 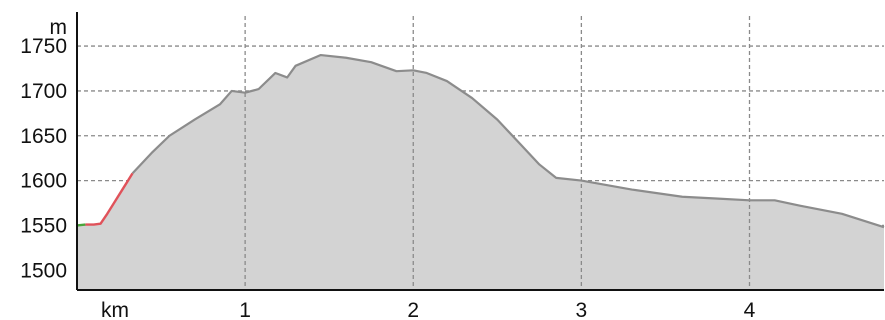 I want to click on y-tick-label-1700: 1700, so click(x=43, y=91).